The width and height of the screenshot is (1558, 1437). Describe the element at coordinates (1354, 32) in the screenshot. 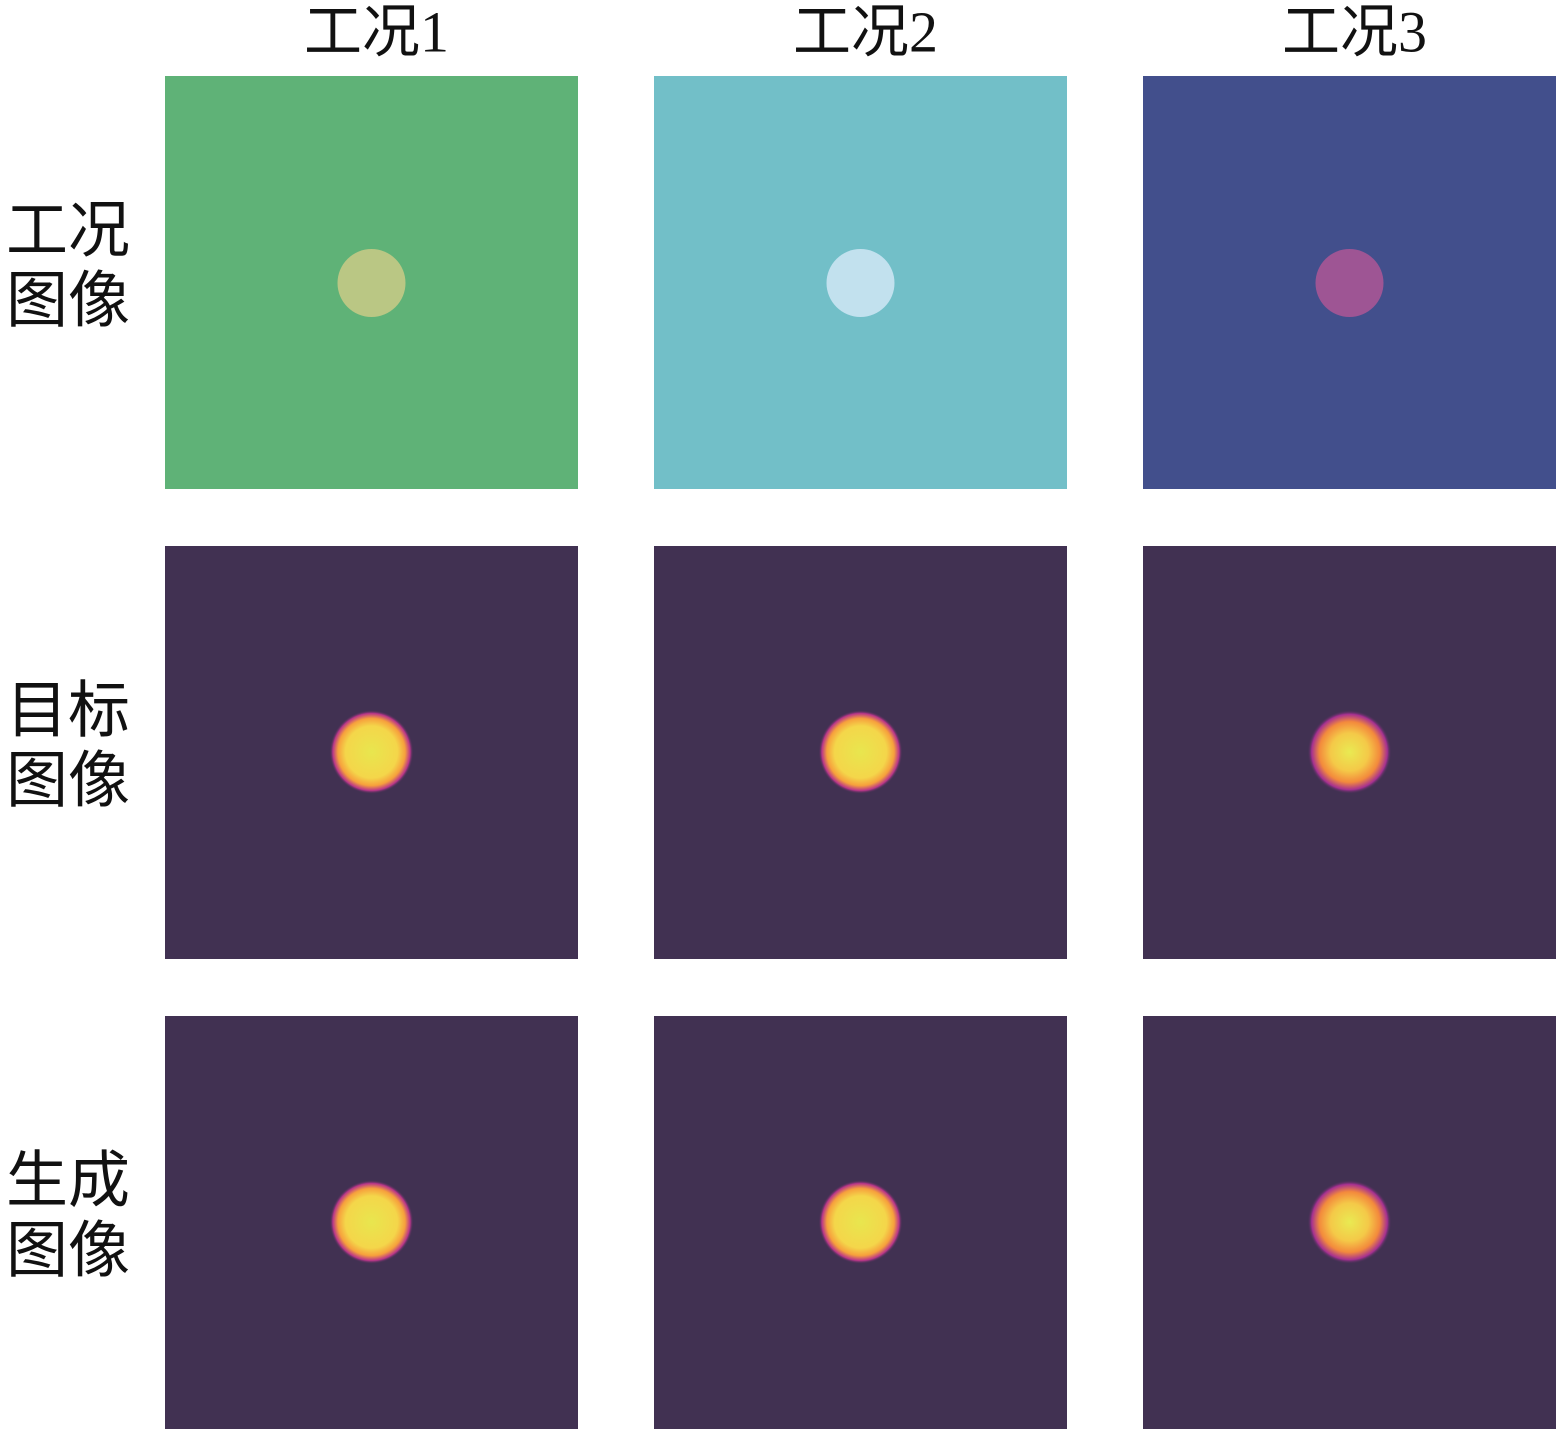

I see `column-header: 工况3` at that location.